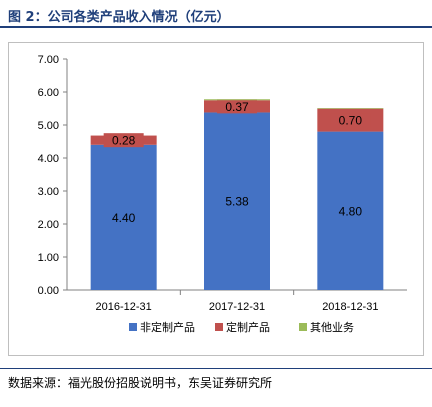  I want to click on data-label: 0.70, so click(351, 121).